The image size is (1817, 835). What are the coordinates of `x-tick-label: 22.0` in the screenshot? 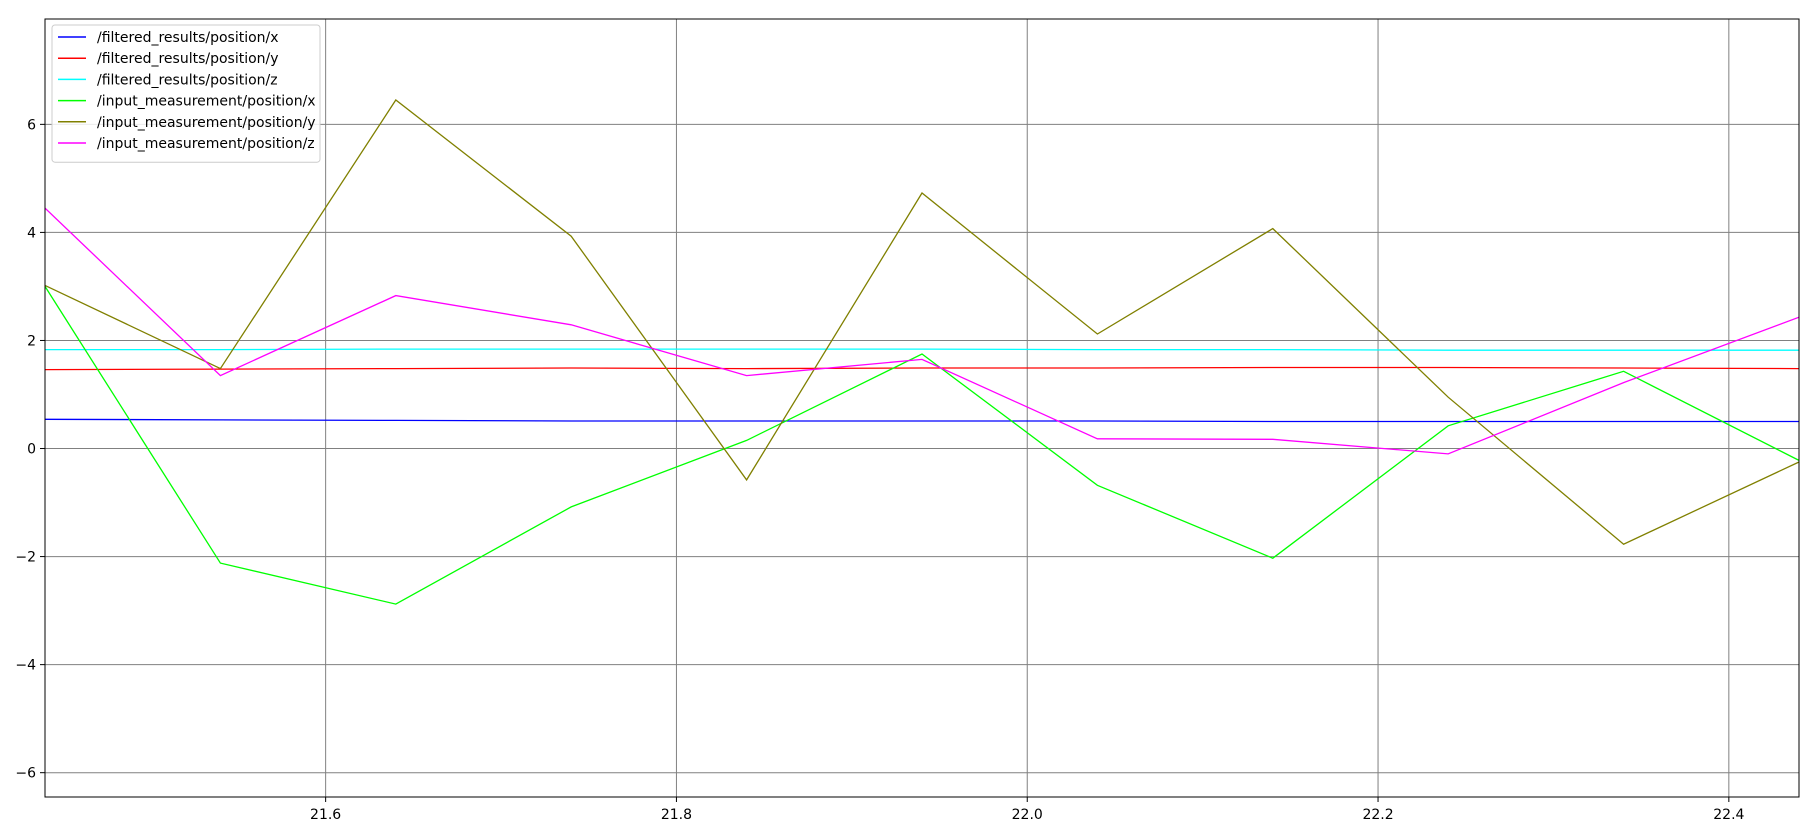 It's located at (1027, 815).